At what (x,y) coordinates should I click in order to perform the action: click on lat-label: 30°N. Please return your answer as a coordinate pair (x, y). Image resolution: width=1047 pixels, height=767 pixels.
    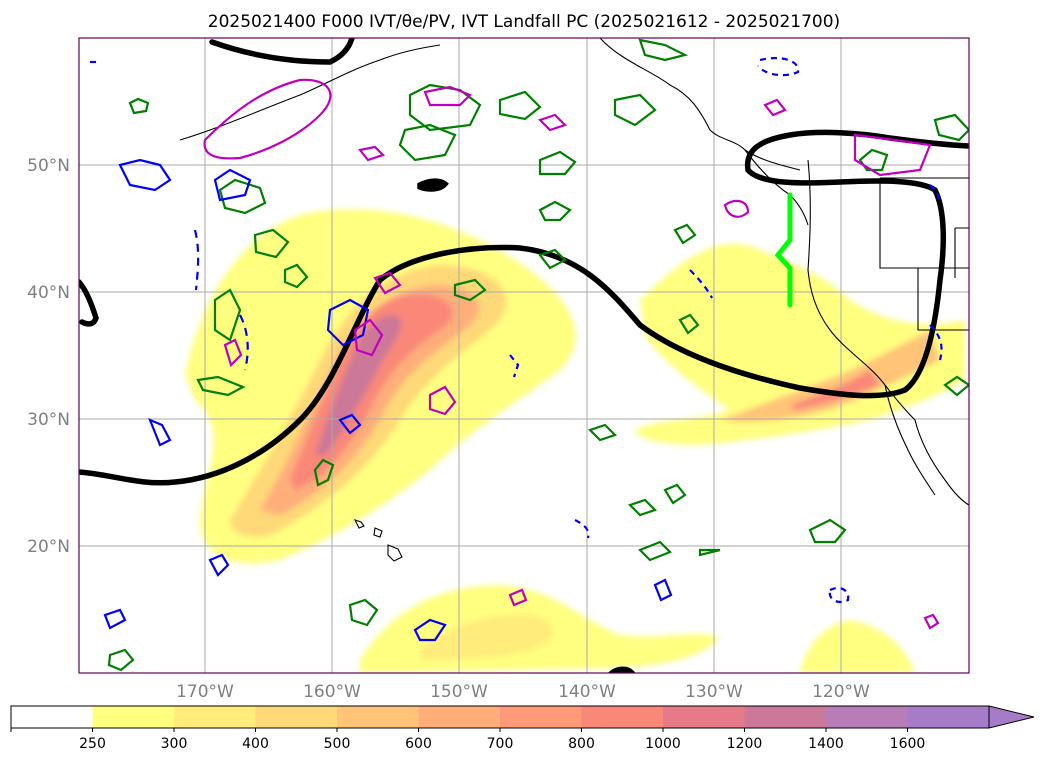
    Looking at the image, I should click on (48, 420).